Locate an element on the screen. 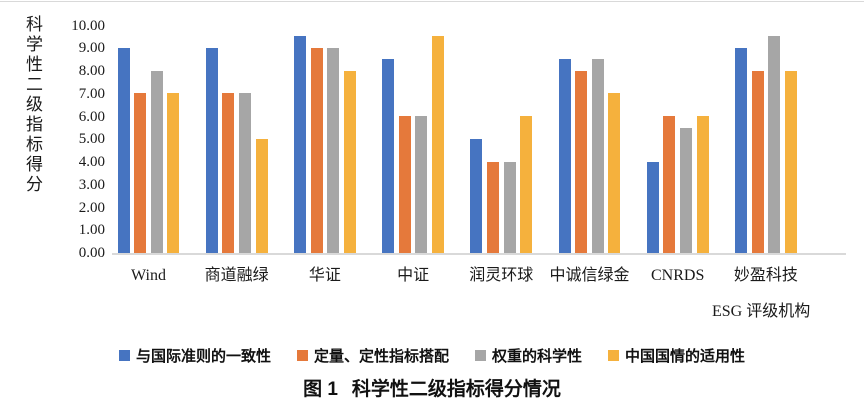 Image resolution: width=864 pixels, height=418 pixels. y-tick-label: 2.00 is located at coordinates (91, 207).